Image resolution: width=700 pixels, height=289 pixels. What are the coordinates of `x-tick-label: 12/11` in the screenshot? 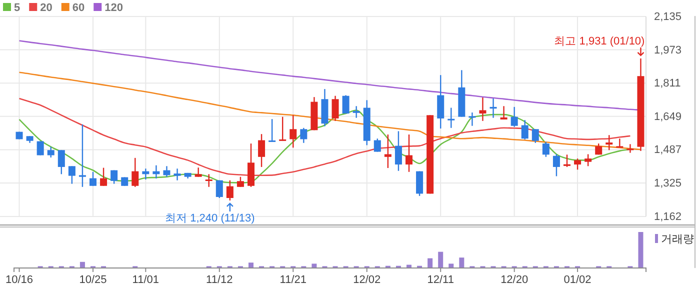 It's located at (440, 280).